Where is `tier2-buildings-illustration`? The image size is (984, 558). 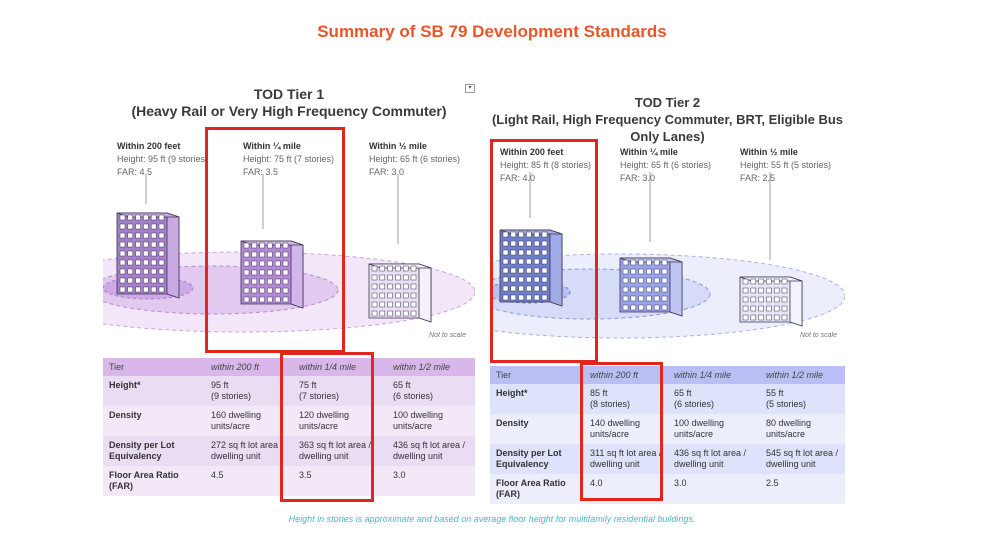 tier2-buildings-illustration is located at coordinates (667, 255).